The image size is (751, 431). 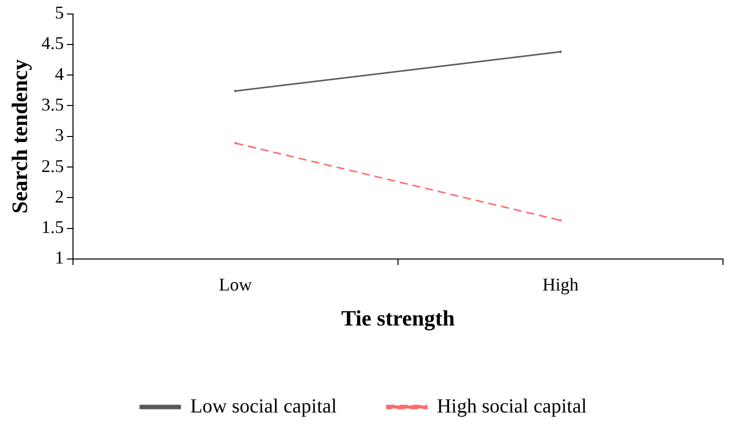 What do you see at coordinates (512, 406) in the screenshot?
I see `legend-label: High social capital` at bounding box center [512, 406].